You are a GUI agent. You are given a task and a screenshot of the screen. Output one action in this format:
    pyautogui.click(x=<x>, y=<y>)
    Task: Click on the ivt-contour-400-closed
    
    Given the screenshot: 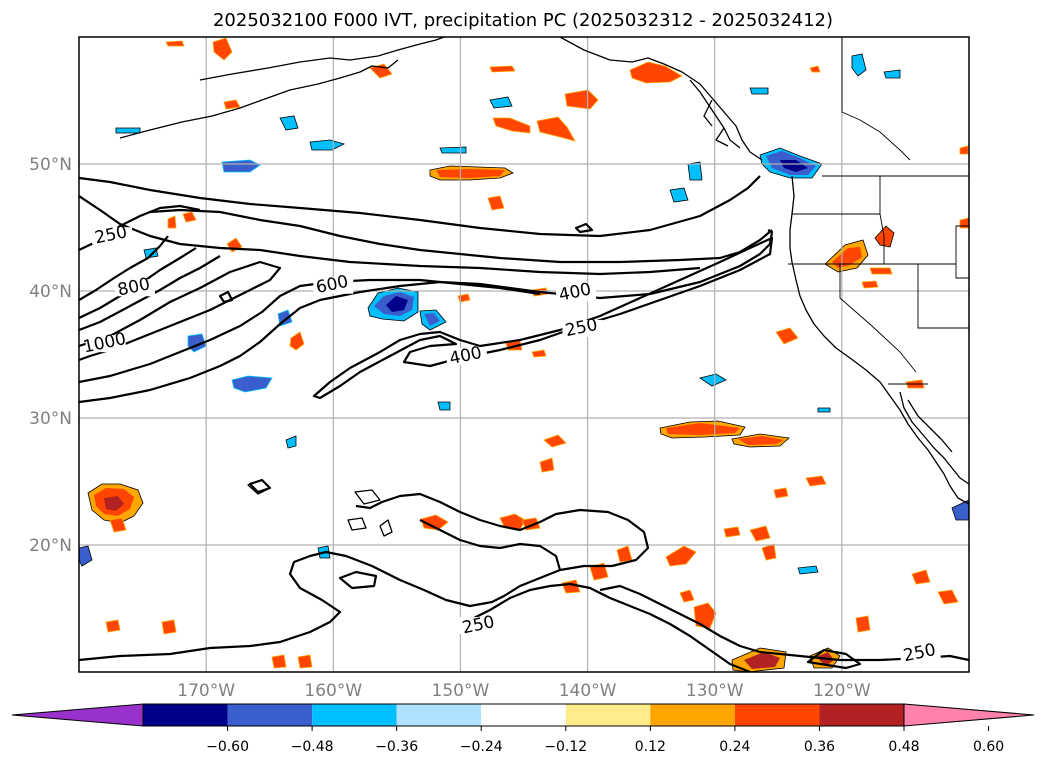 What is the action you would take?
    pyautogui.click(x=543, y=318)
    